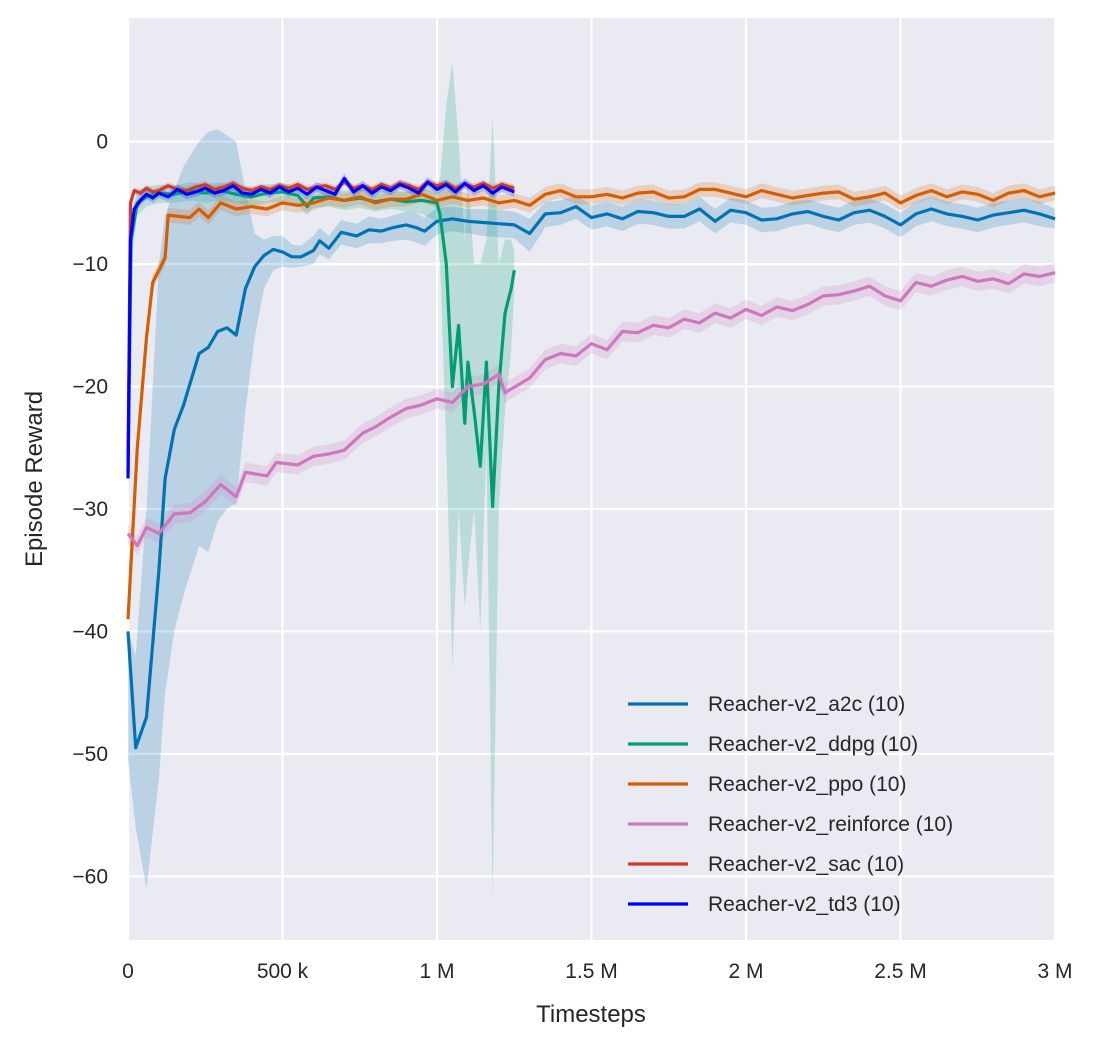 The width and height of the screenshot is (1099, 1049). I want to click on y-tick-labels: 0 −10 −20 −30 −40 −50 −60, so click(90, 510).